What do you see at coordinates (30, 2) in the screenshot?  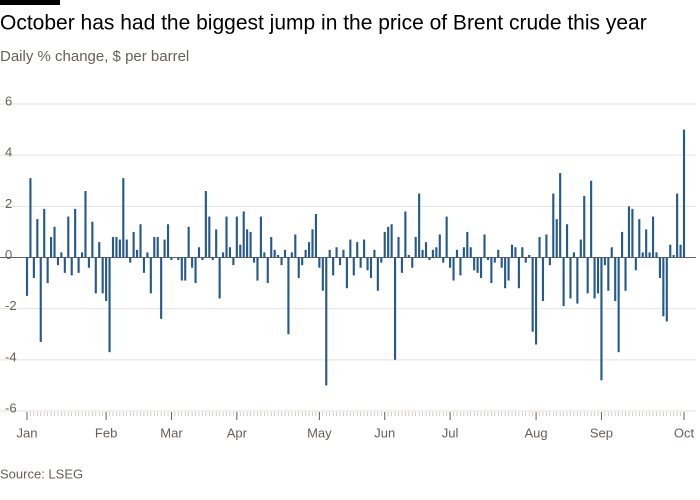 I see `brand-bar` at bounding box center [30, 2].